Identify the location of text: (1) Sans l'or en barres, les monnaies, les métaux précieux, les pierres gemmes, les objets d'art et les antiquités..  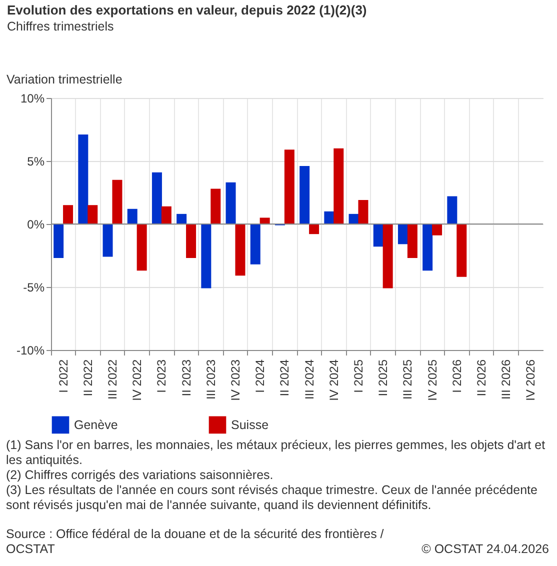
(276, 453).